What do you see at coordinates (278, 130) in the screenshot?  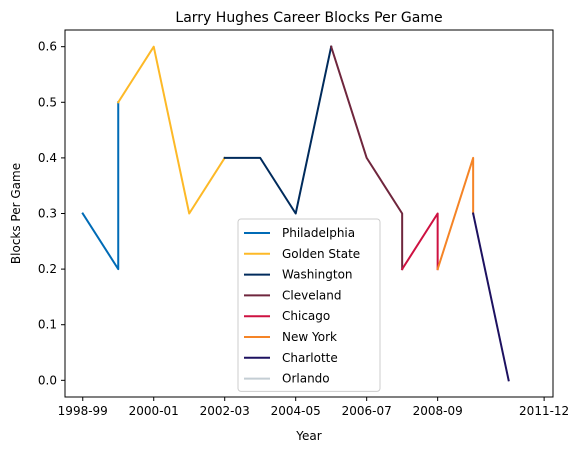 I see `series-line-washington` at bounding box center [278, 130].